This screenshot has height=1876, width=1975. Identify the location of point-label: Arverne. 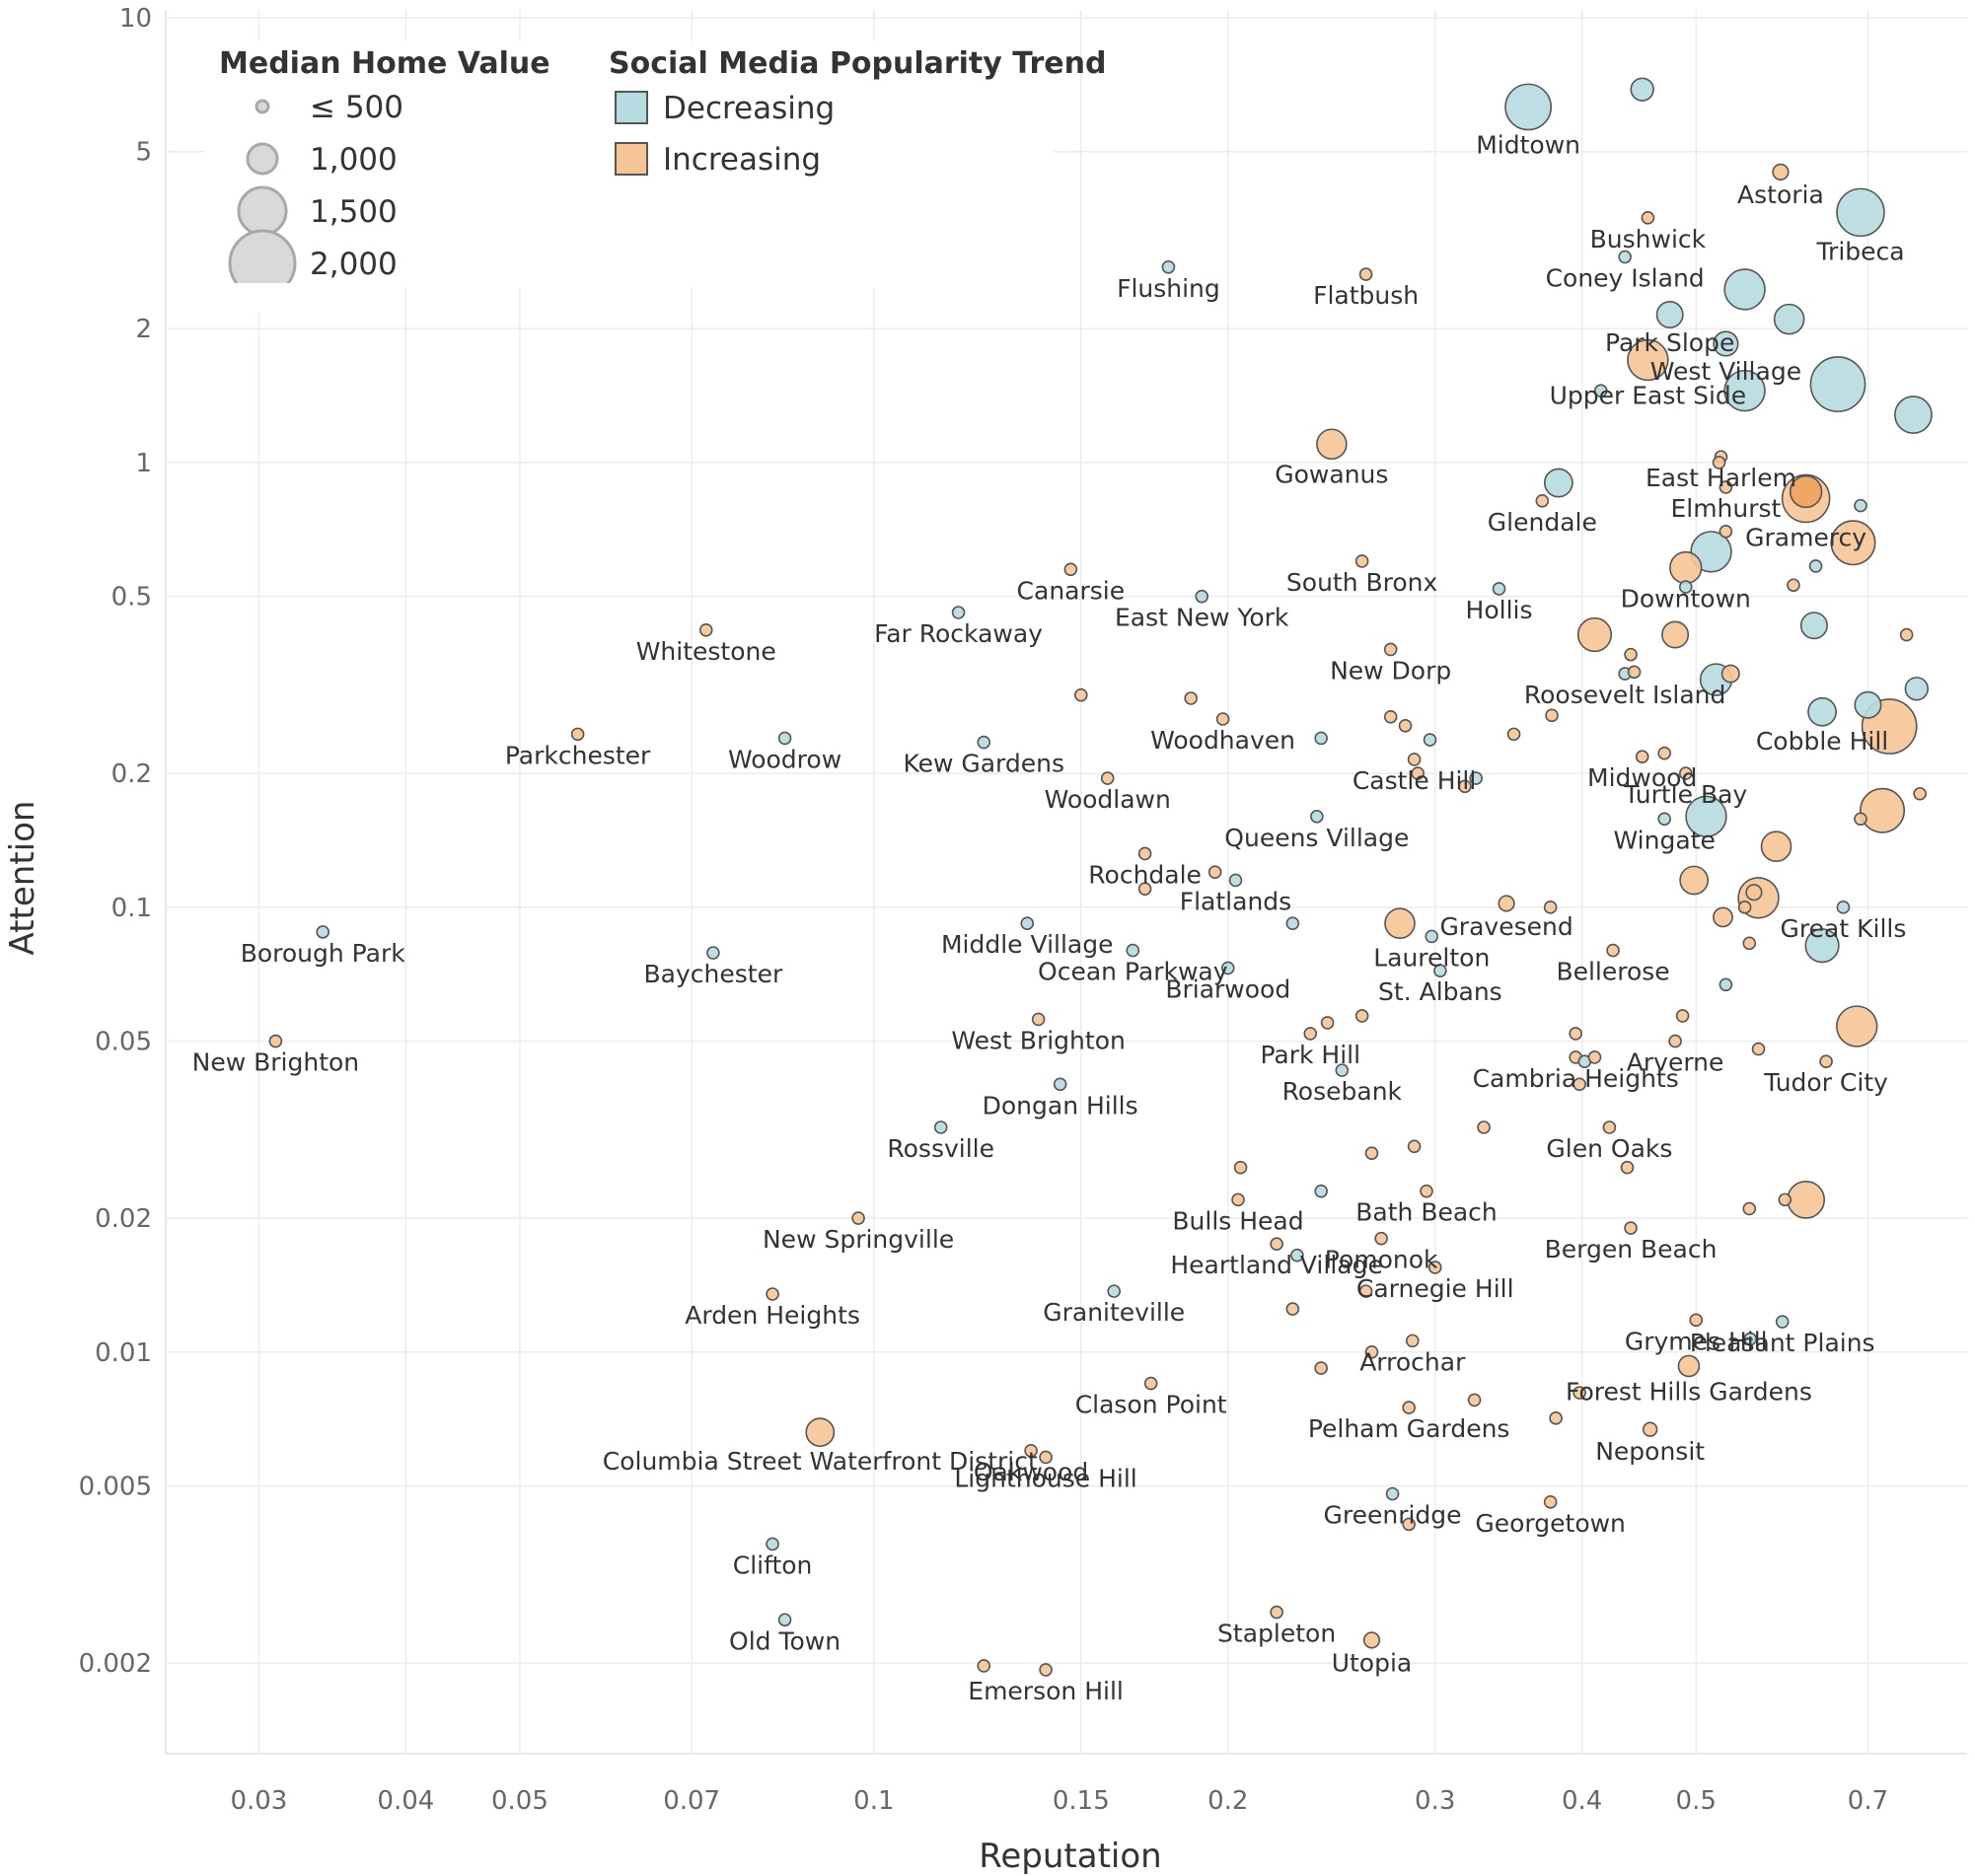
(1675, 1062).